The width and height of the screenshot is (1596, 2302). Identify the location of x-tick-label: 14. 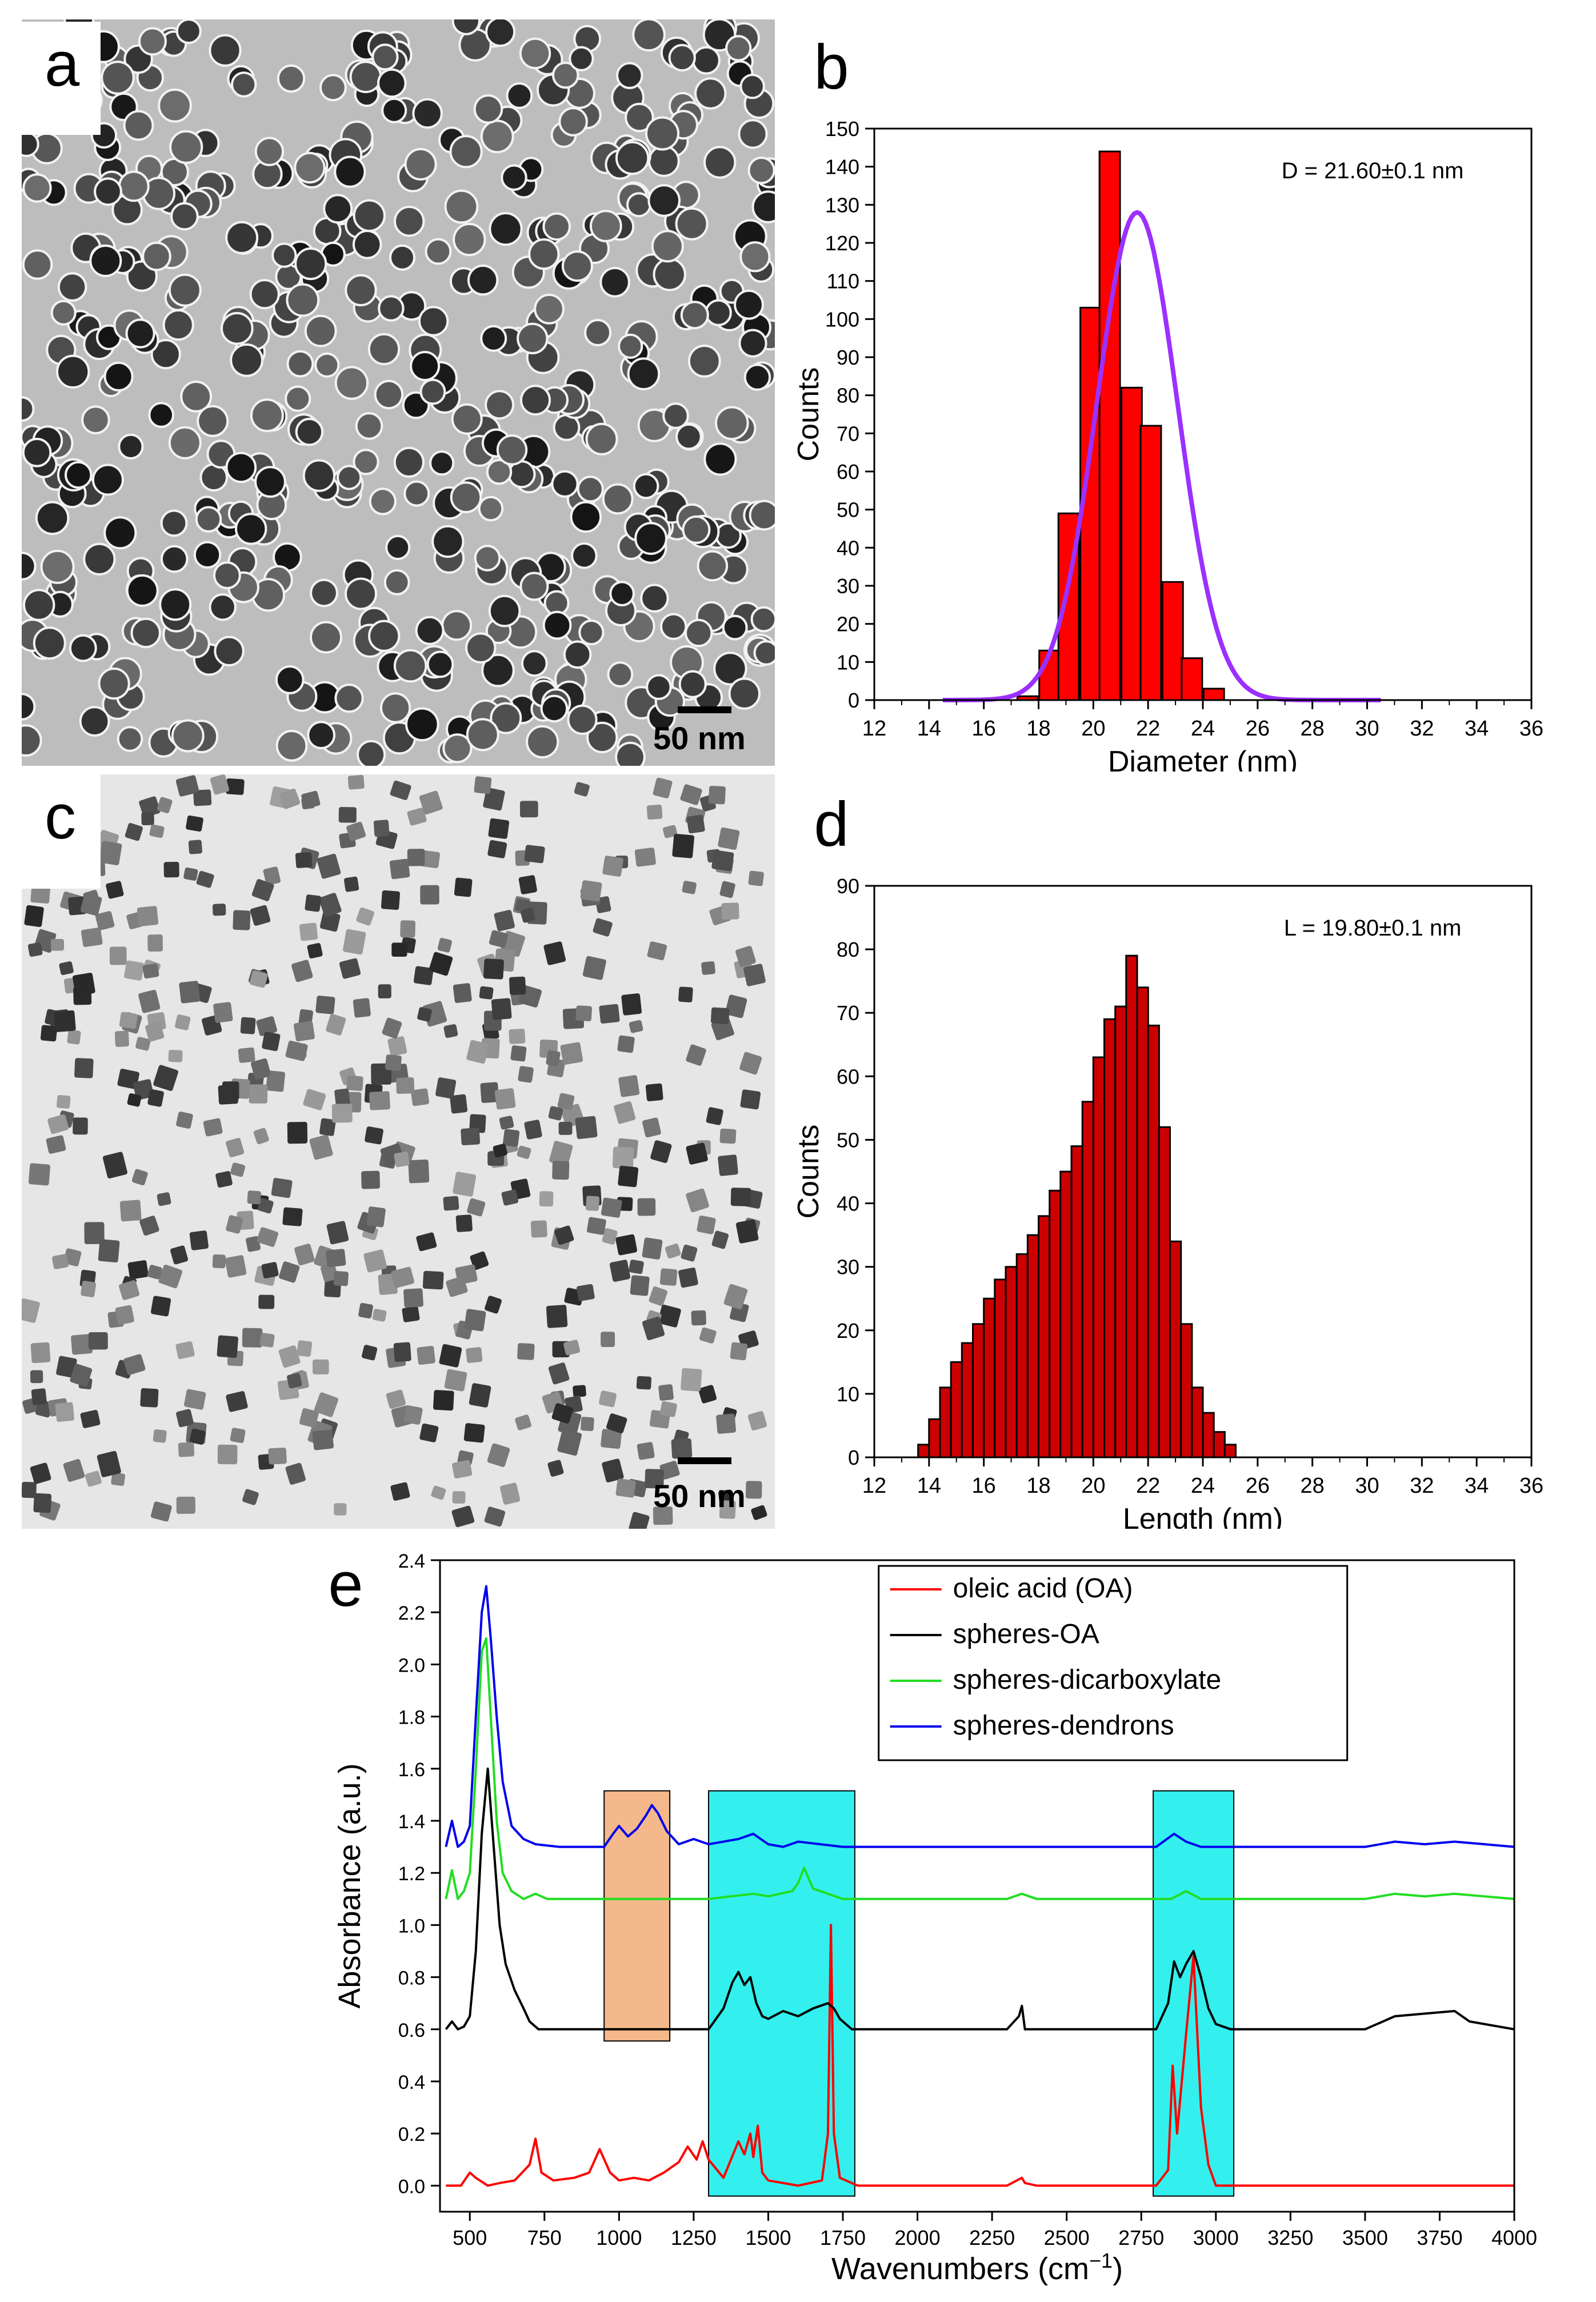
(929, 729).